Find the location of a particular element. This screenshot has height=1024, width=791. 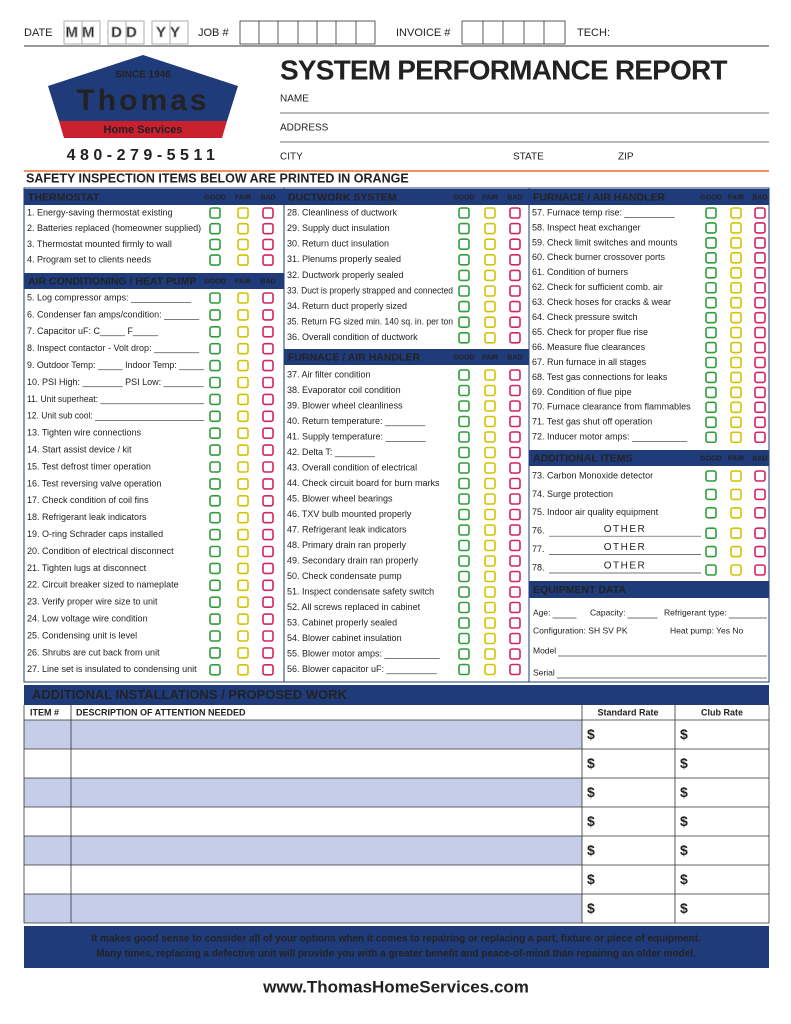

item-text: 36. Overall condition of ductwork is located at coordinates (352, 337).